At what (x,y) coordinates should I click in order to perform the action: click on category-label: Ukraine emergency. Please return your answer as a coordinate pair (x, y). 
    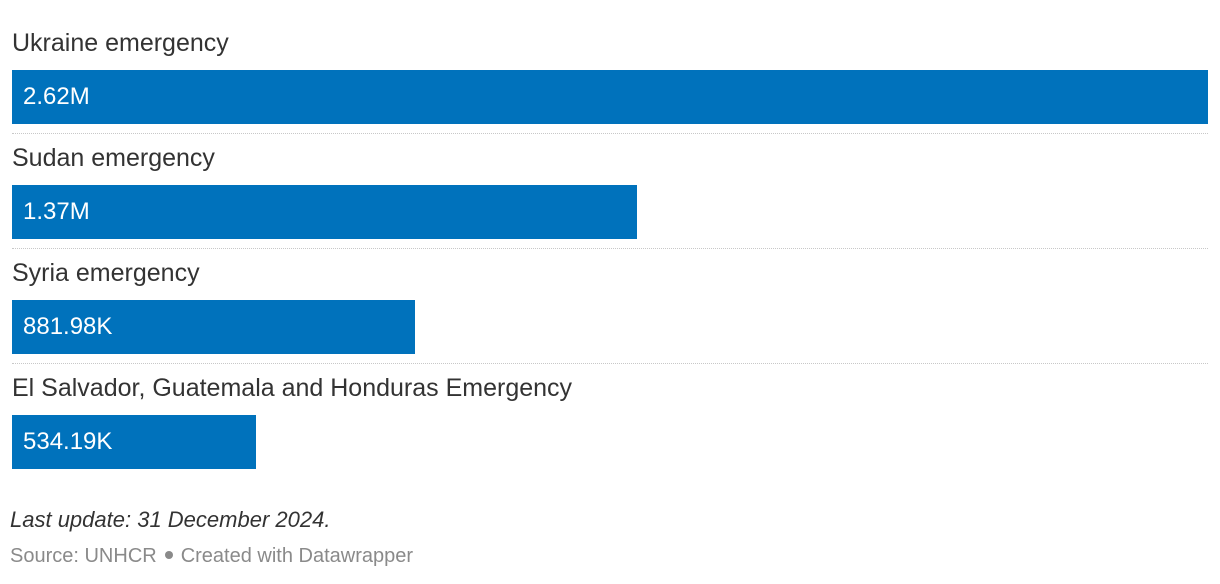
    Looking at the image, I should click on (120, 43).